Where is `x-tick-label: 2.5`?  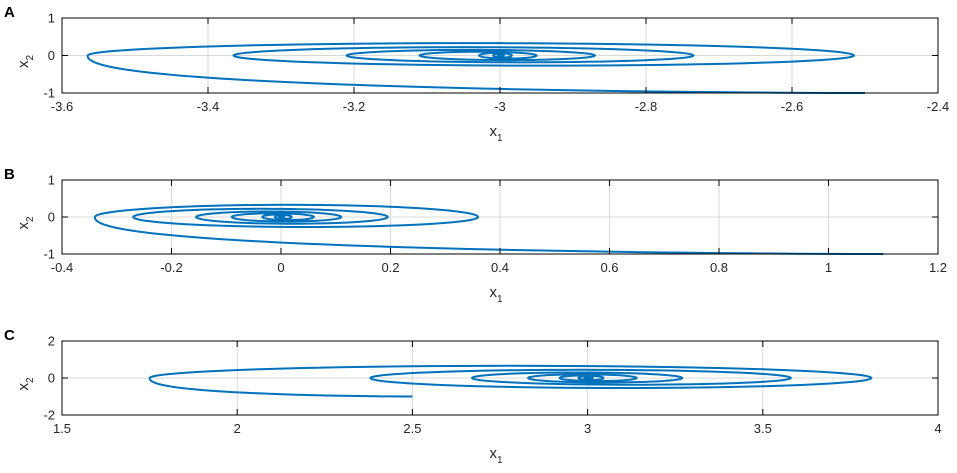
x-tick-label: 2.5 is located at coordinates (412, 428).